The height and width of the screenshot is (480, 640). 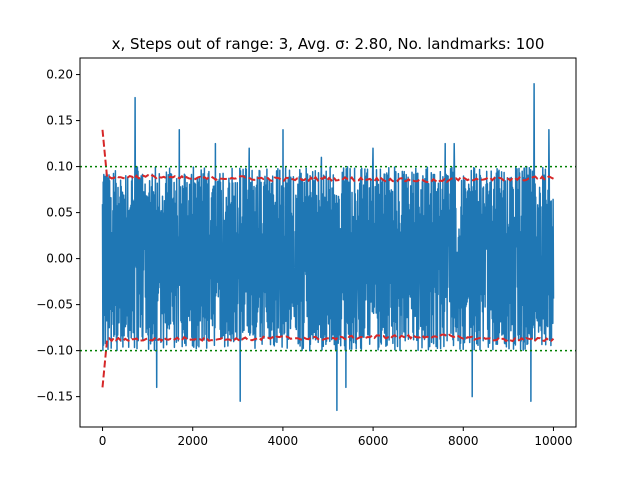 I want to click on x-tick-label: 8000, so click(x=463, y=441).